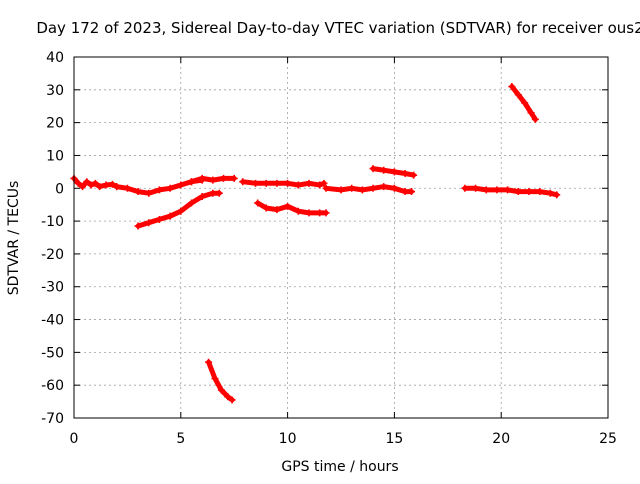  I want to click on y-tick-label: 20, so click(55, 124).